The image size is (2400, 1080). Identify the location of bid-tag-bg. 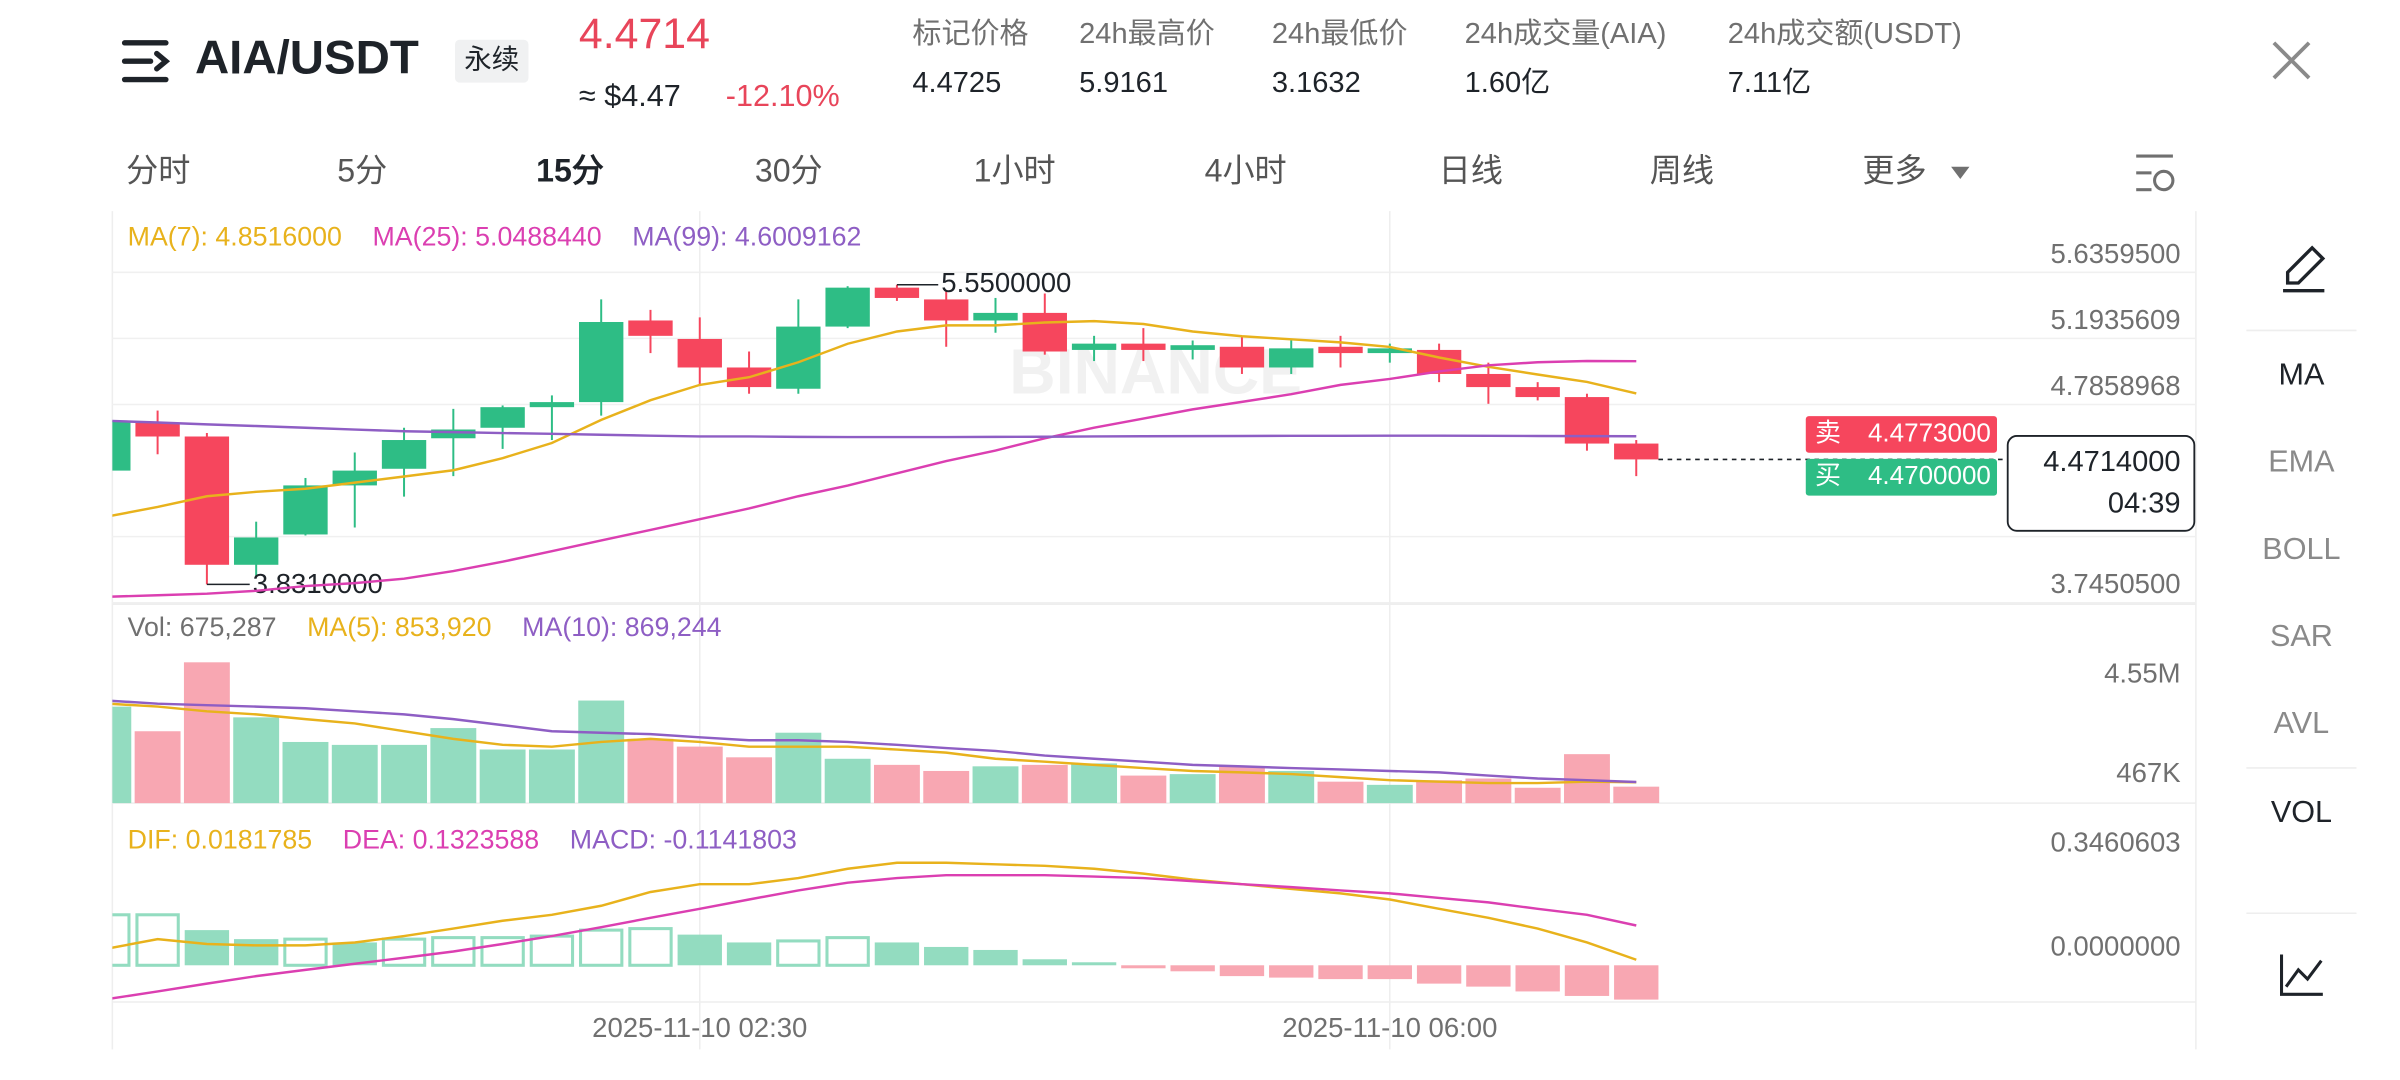
(1901, 477).